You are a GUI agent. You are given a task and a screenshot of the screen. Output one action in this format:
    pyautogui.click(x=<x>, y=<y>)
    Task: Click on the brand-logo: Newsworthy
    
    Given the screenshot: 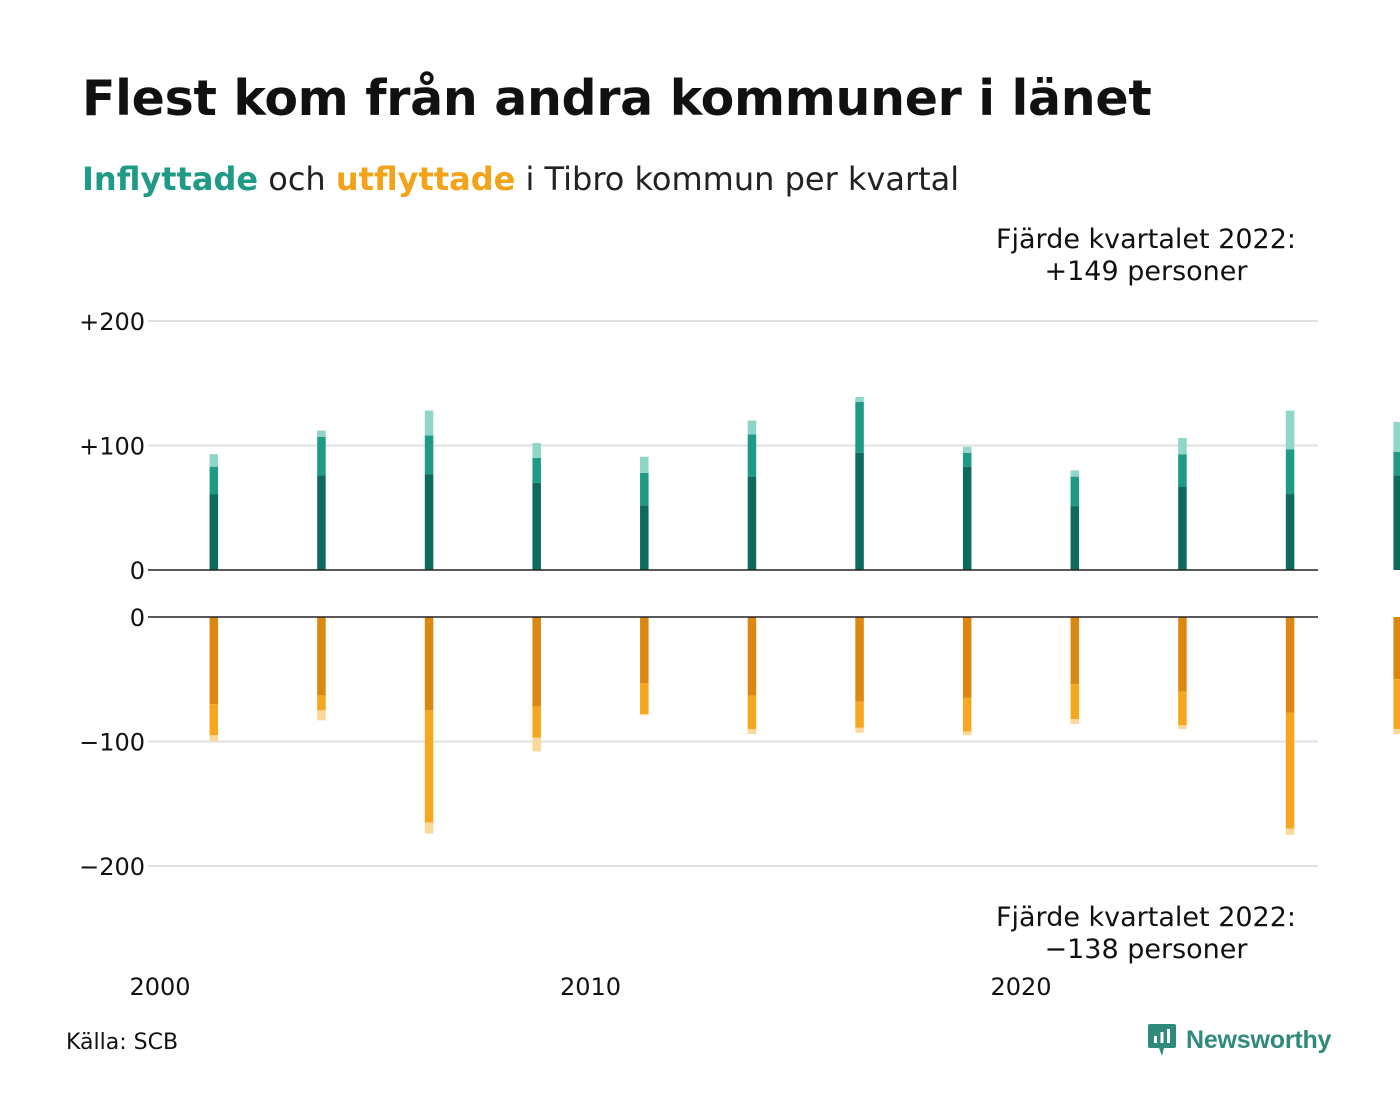 What is the action you would take?
    pyautogui.click(x=1238, y=1040)
    